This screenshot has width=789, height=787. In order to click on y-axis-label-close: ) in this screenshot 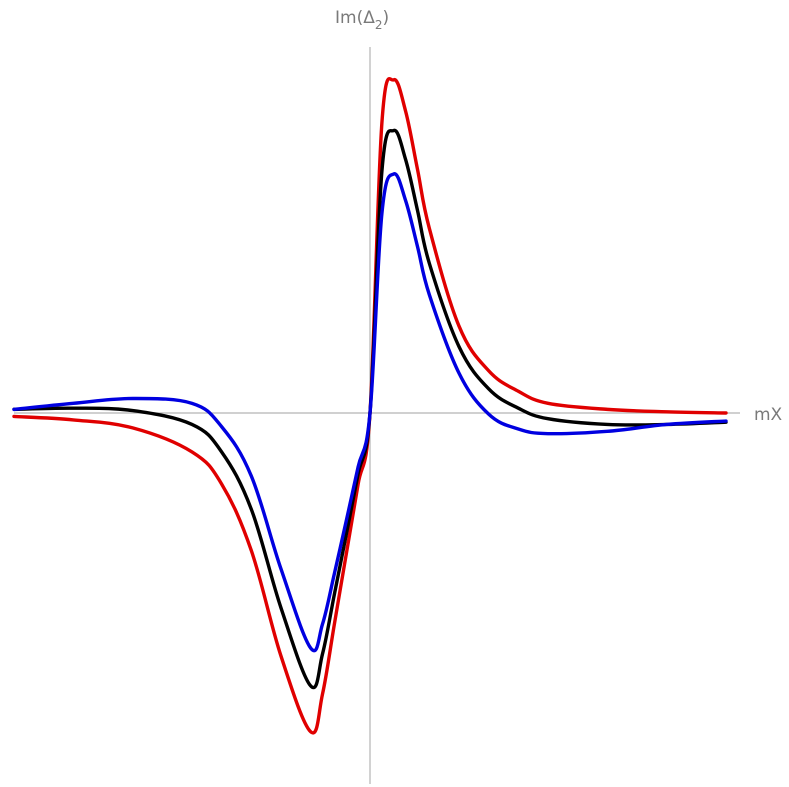, I will do `click(385, 18)`.